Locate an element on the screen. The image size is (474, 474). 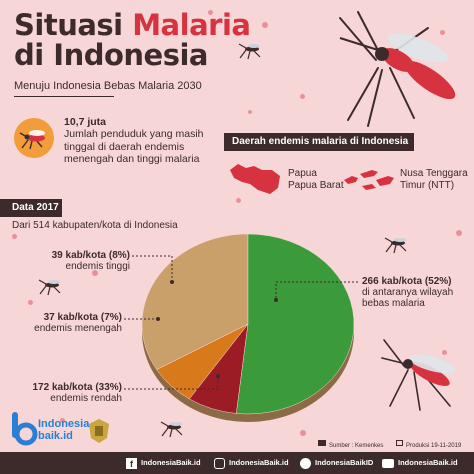
papua-map-icon is located at coordinates (255, 179).